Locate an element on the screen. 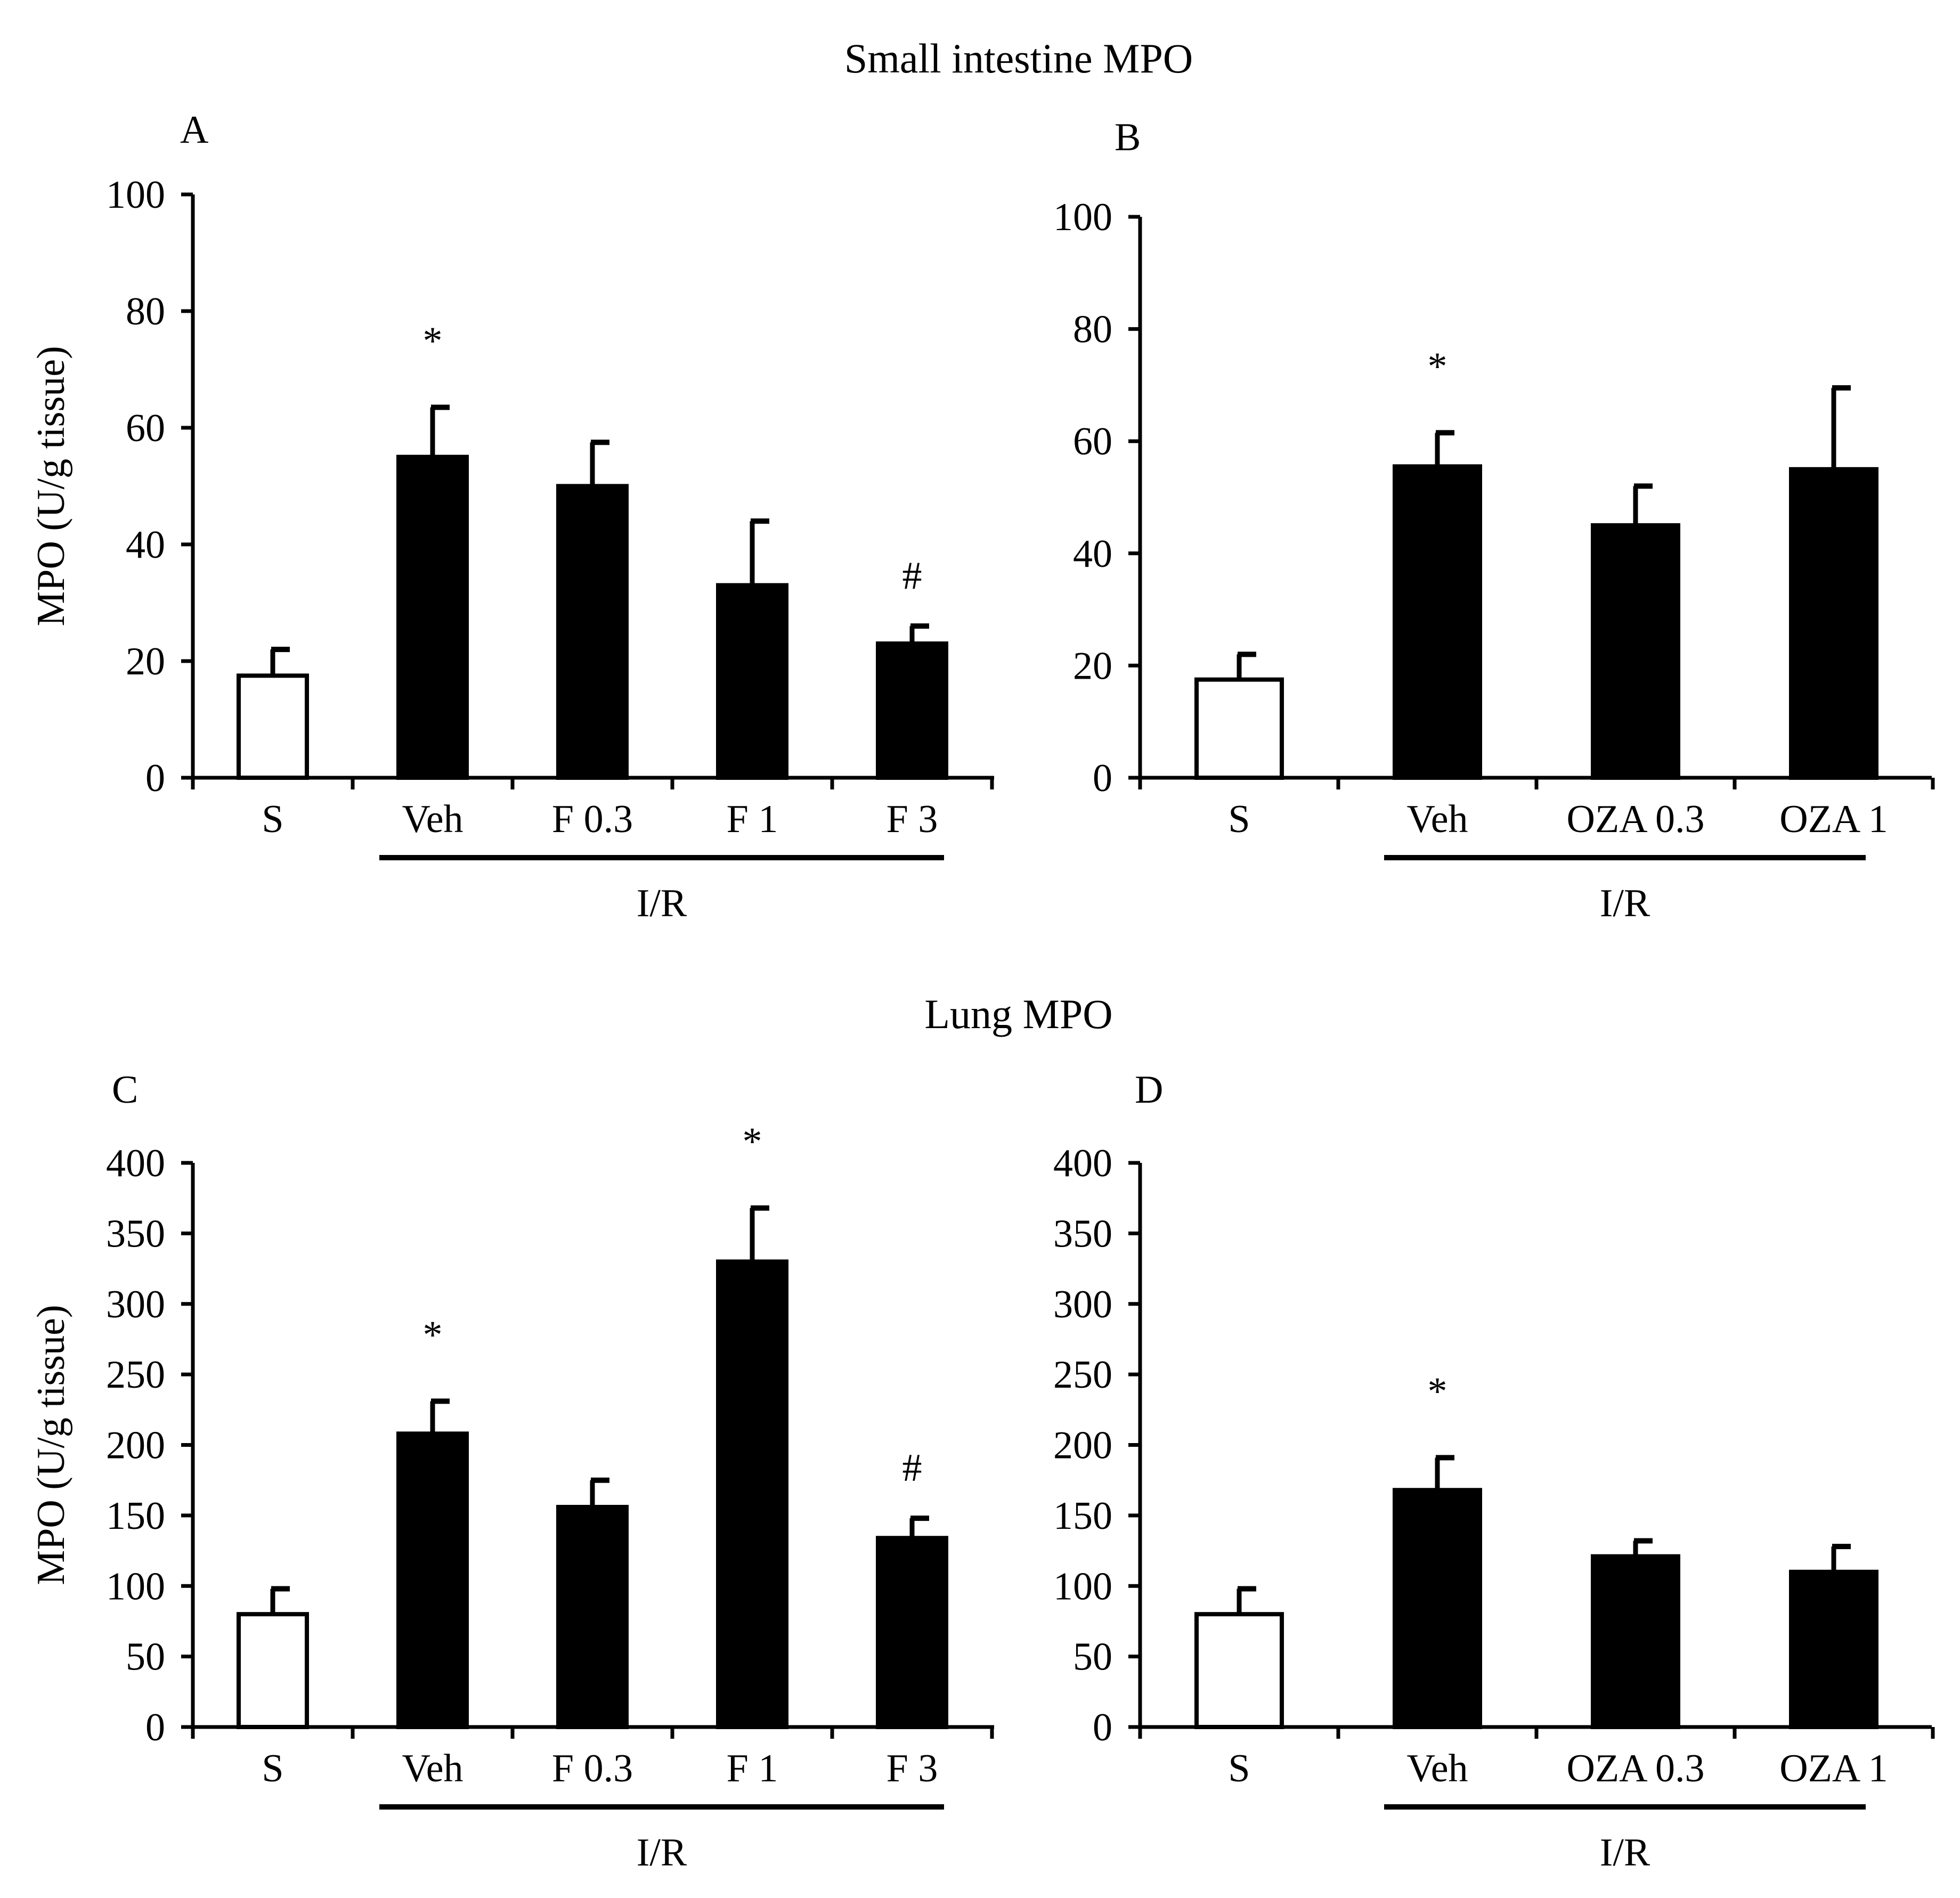  section-title-small-intestine: Small intestine MPO is located at coordinates (1018, 58).